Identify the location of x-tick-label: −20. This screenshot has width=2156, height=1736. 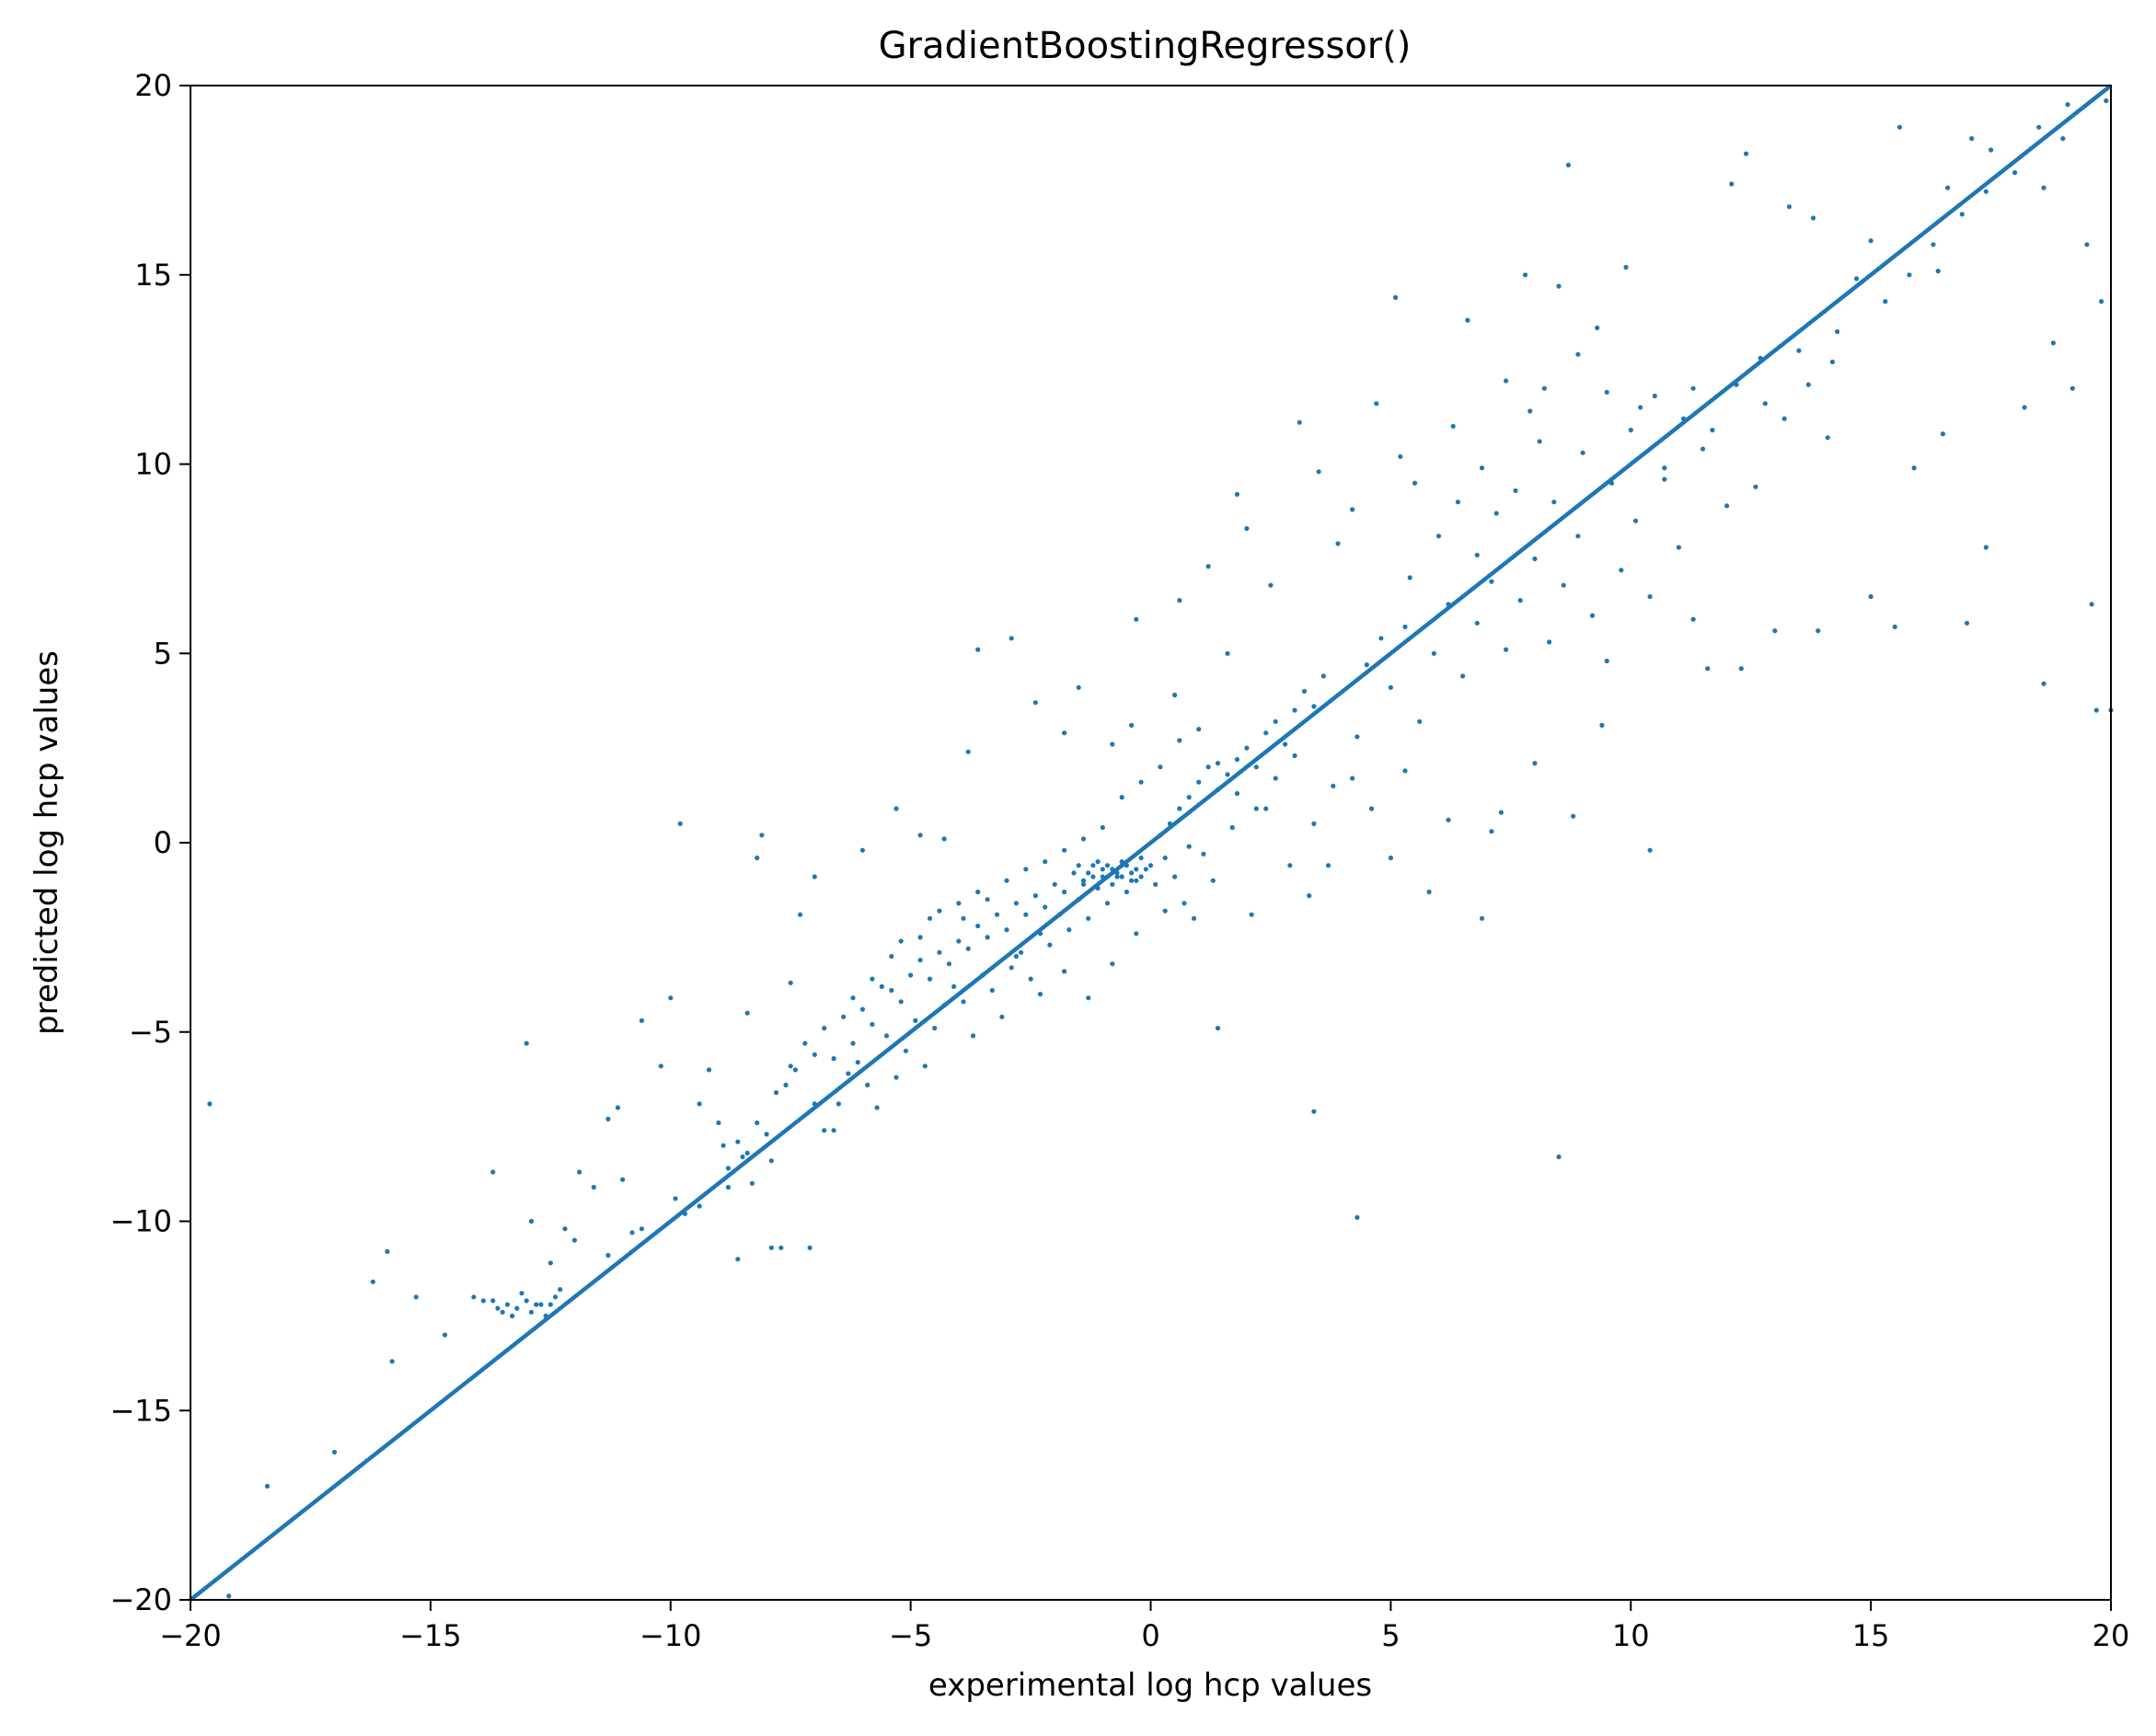
(190, 1635).